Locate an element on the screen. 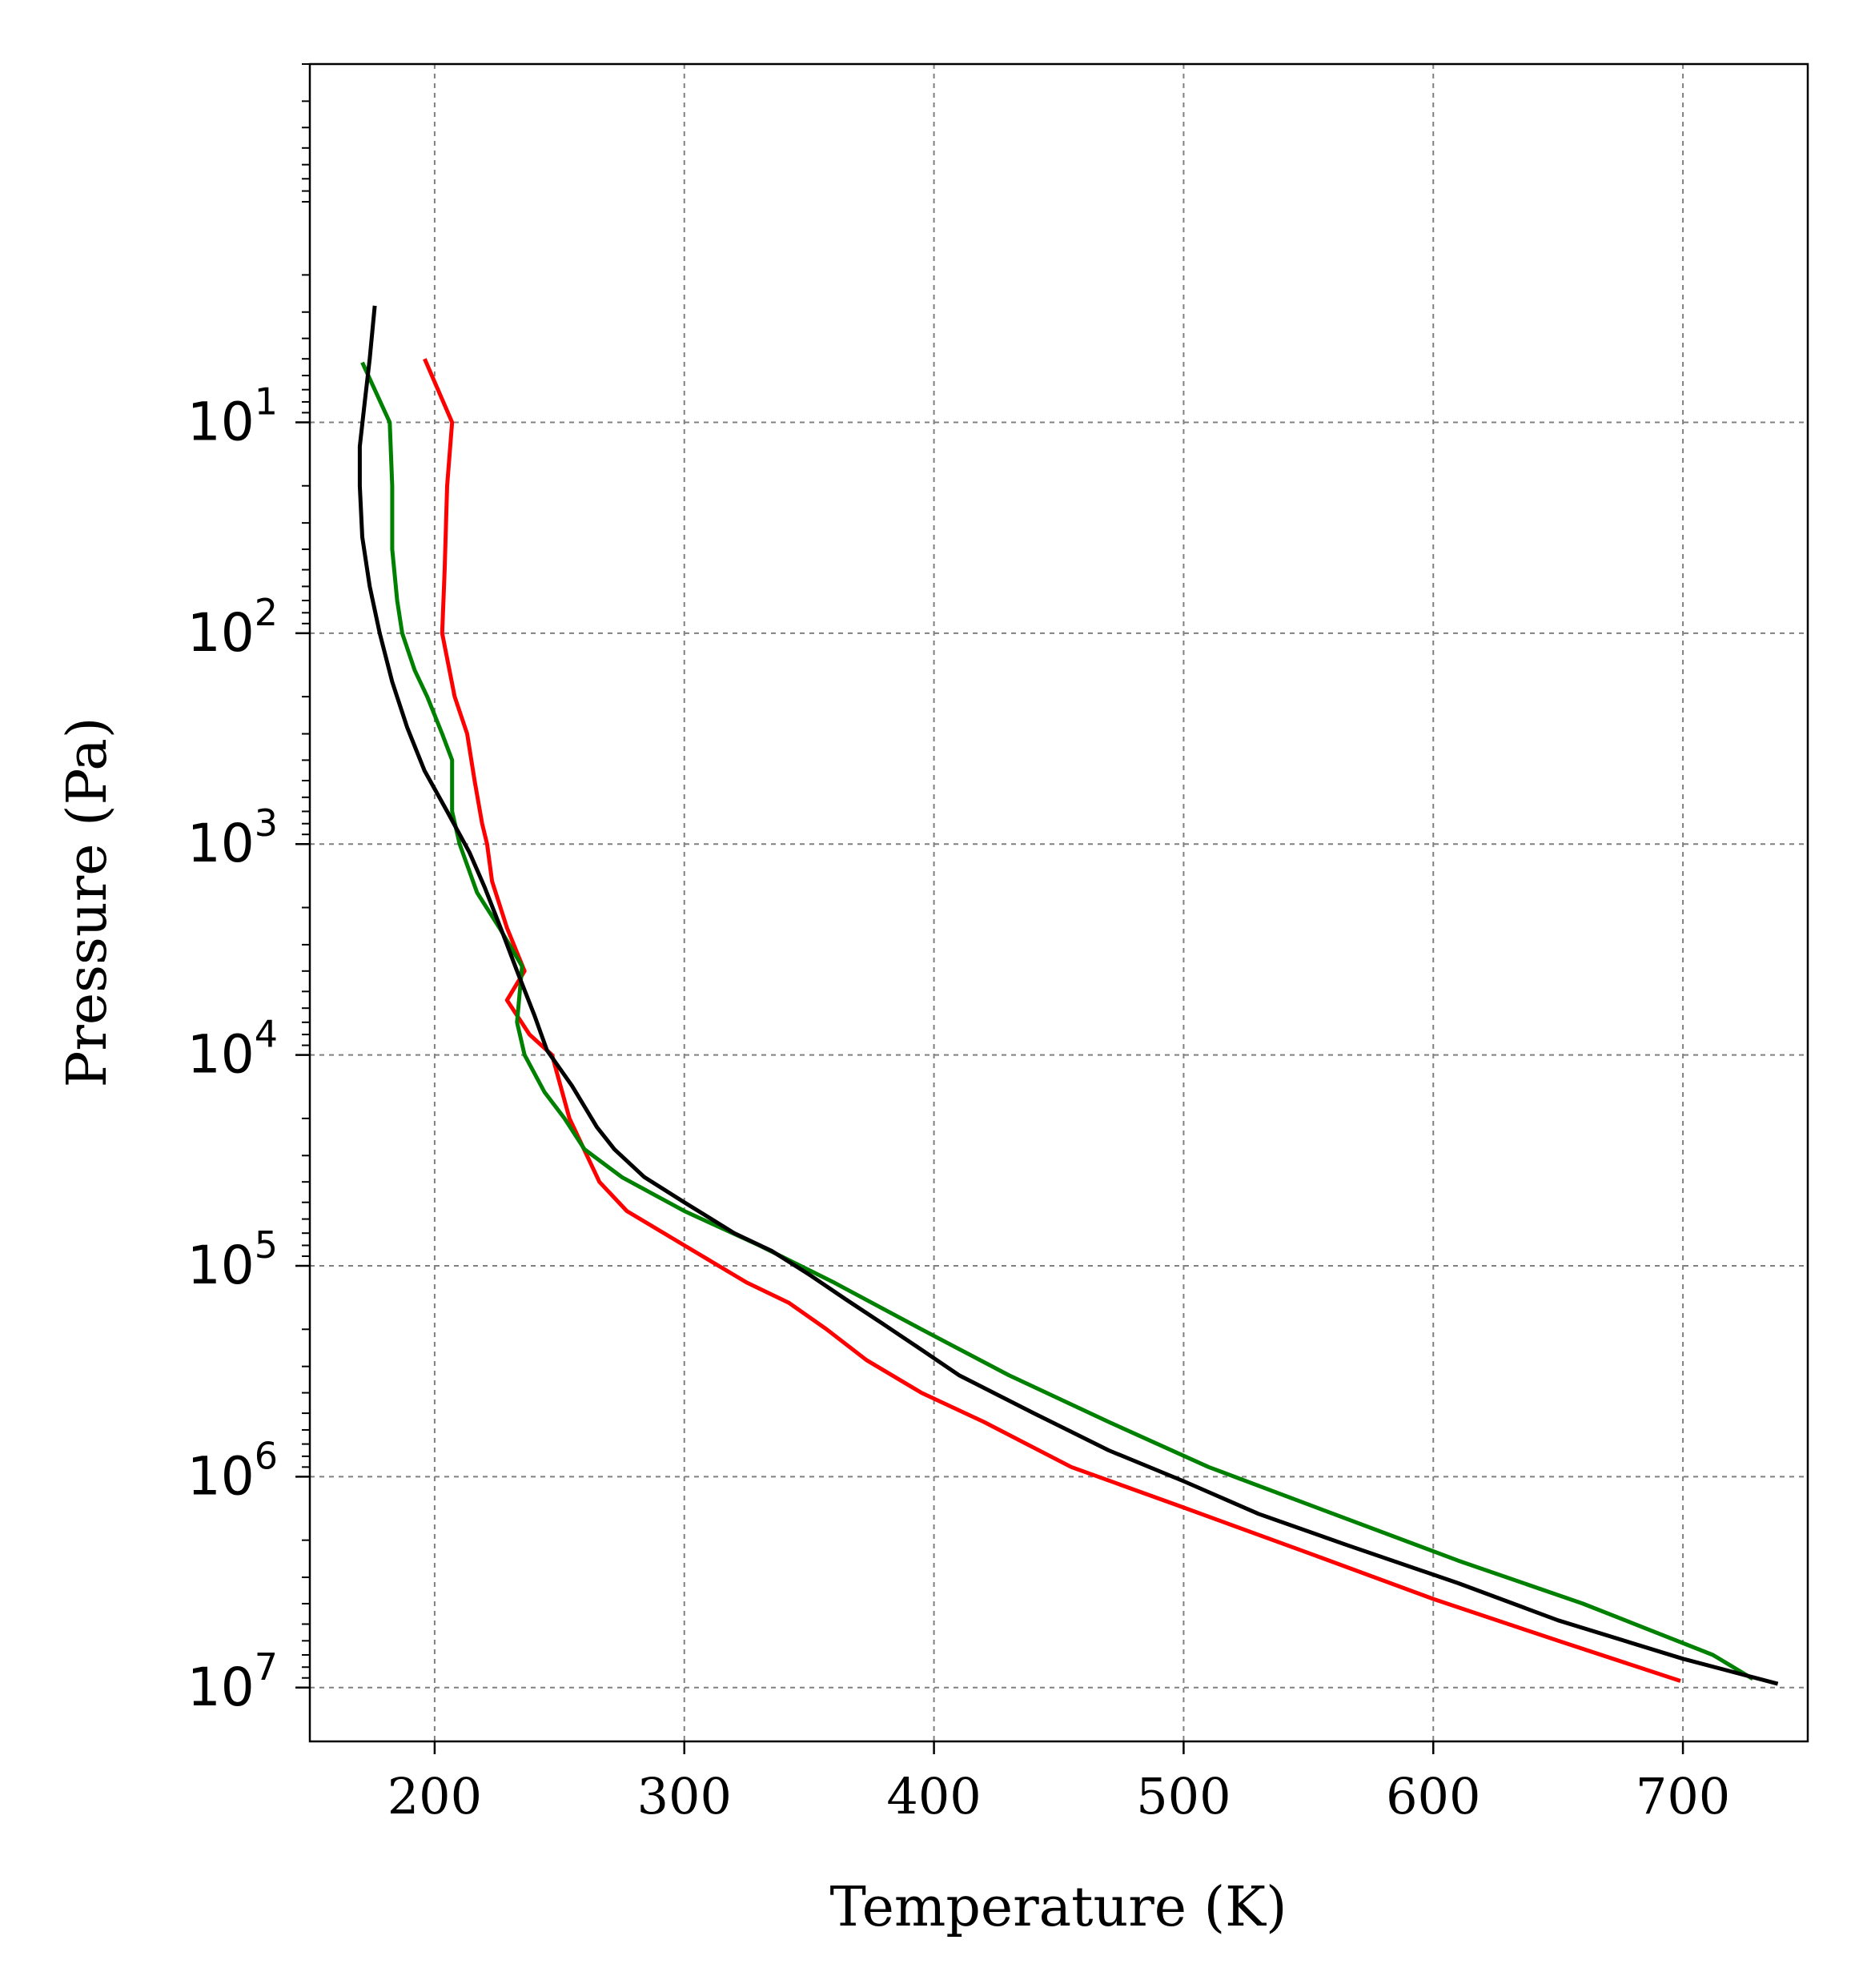 The height and width of the screenshot is (1988, 1863). y-tick-label: 10¹ is located at coordinates (232, 416).